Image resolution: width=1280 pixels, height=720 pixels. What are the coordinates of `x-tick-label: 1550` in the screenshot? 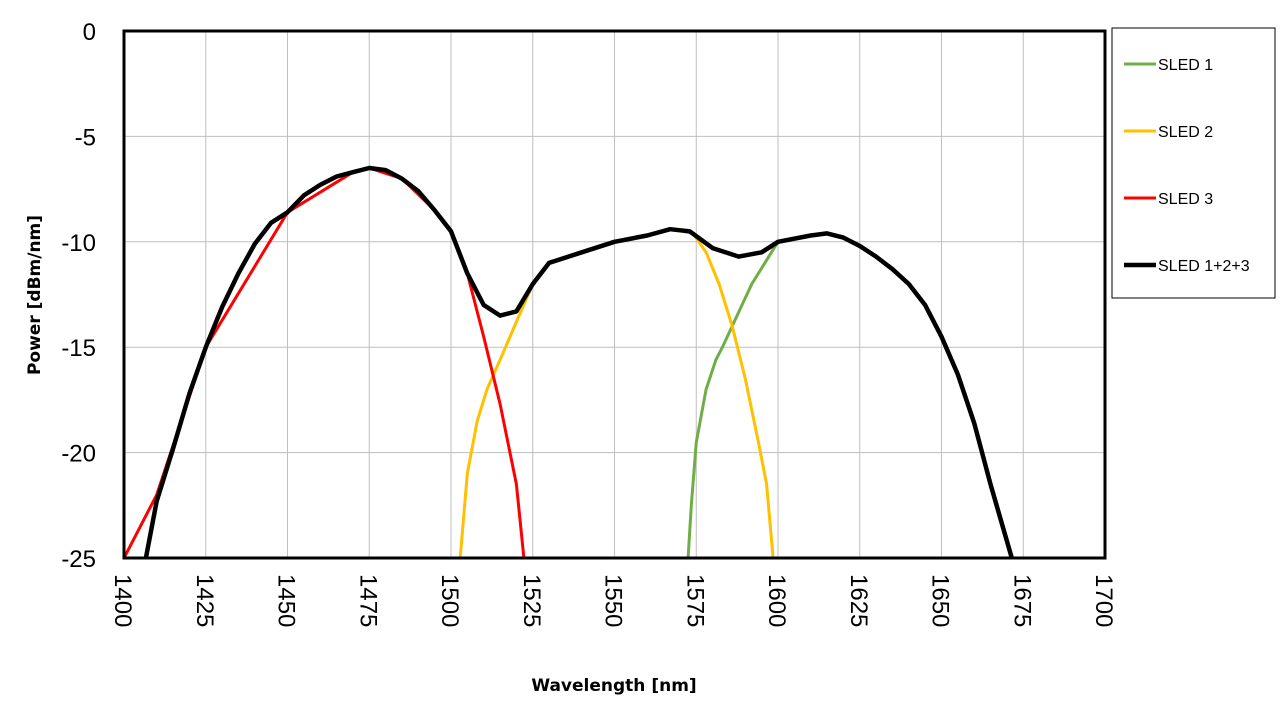 It's located at (613, 600).